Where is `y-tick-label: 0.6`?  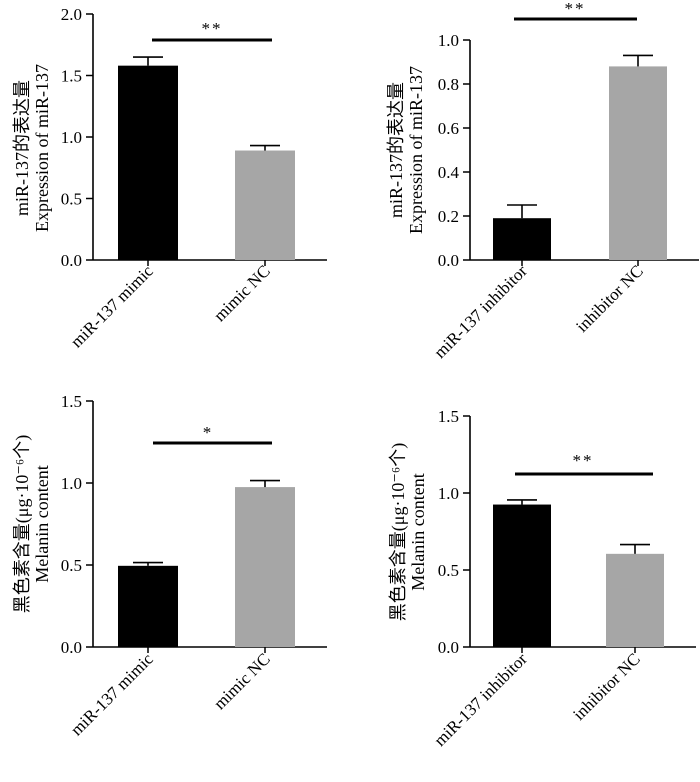 y-tick-label: 0.6 is located at coordinates (448, 128).